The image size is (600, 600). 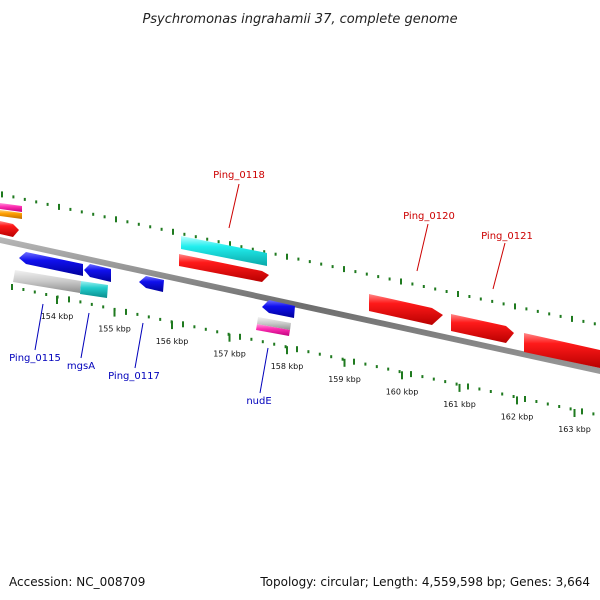 I want to click on scale-tick-label: 156 kbp, so click(x=172, y=341).